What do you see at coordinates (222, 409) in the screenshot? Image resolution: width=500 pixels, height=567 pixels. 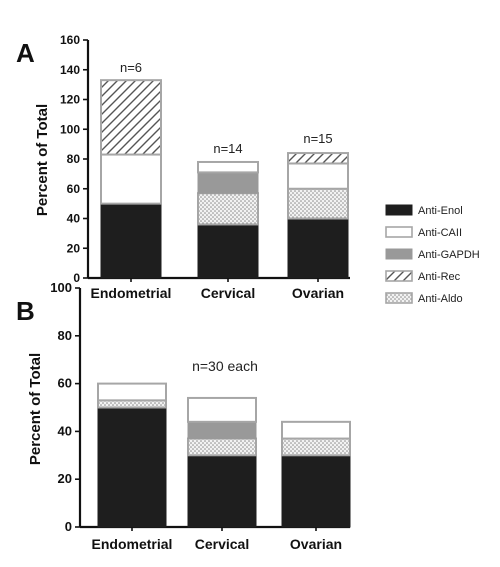 I see `bar-b-cervical-anti-caii` at bounding box center [222, 409].